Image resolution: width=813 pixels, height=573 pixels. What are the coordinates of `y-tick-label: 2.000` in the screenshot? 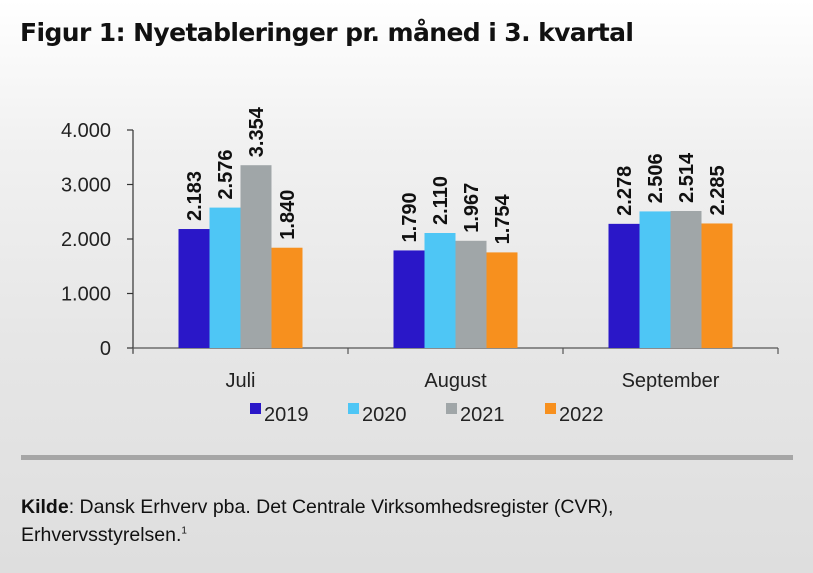 It's located at (86, 240).